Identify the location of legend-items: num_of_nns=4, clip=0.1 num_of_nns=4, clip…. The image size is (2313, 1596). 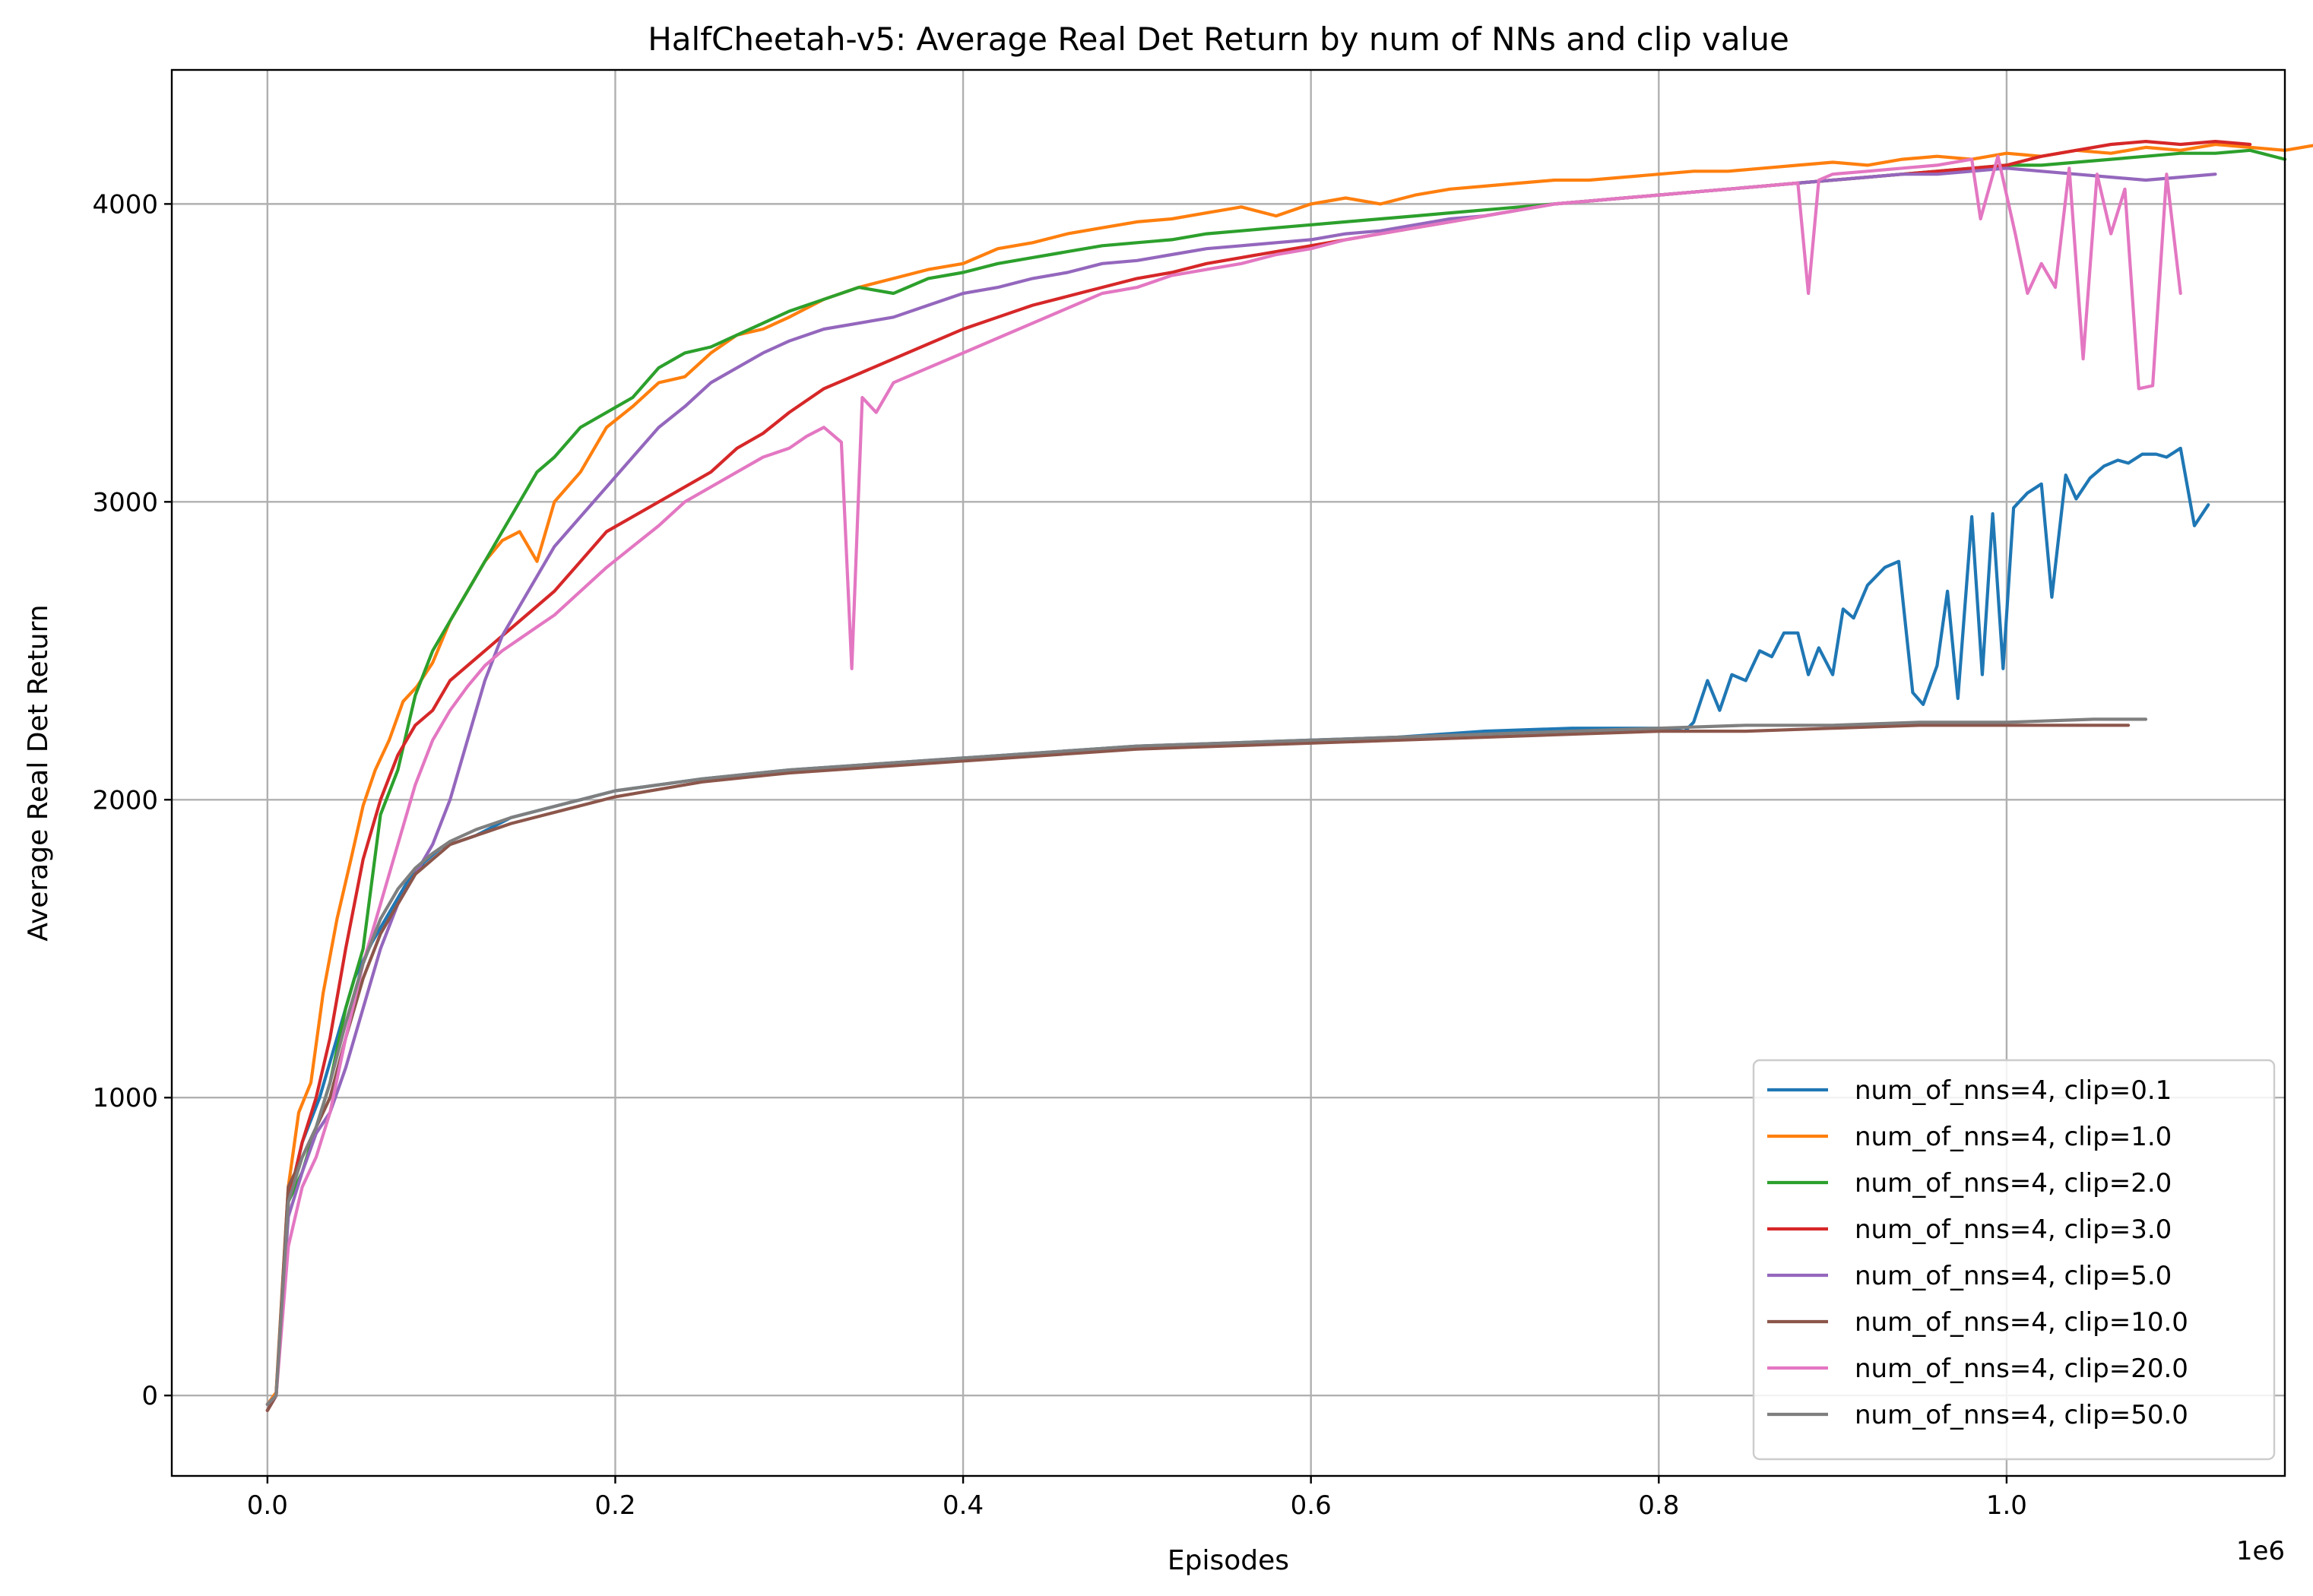
(1977, 1252).